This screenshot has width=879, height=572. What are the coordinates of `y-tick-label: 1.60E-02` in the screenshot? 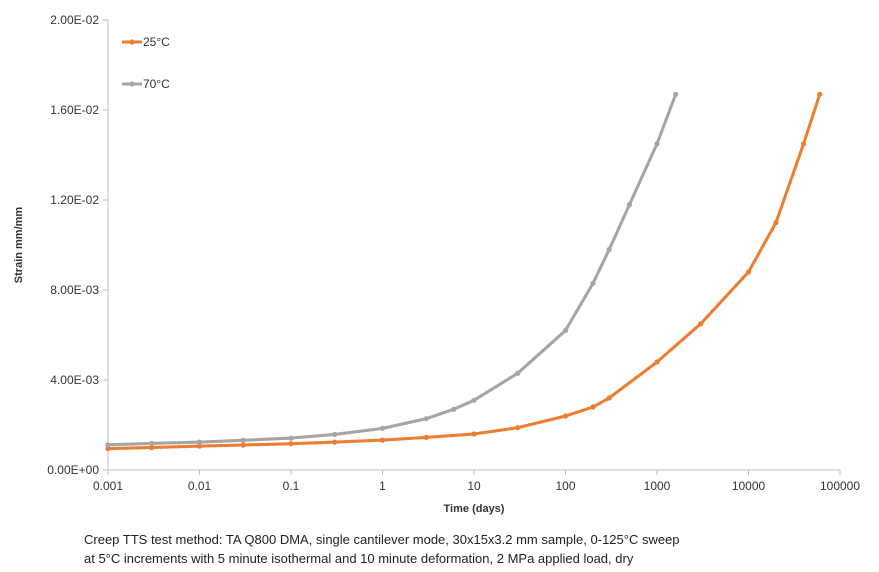 It's located at (74, 110).